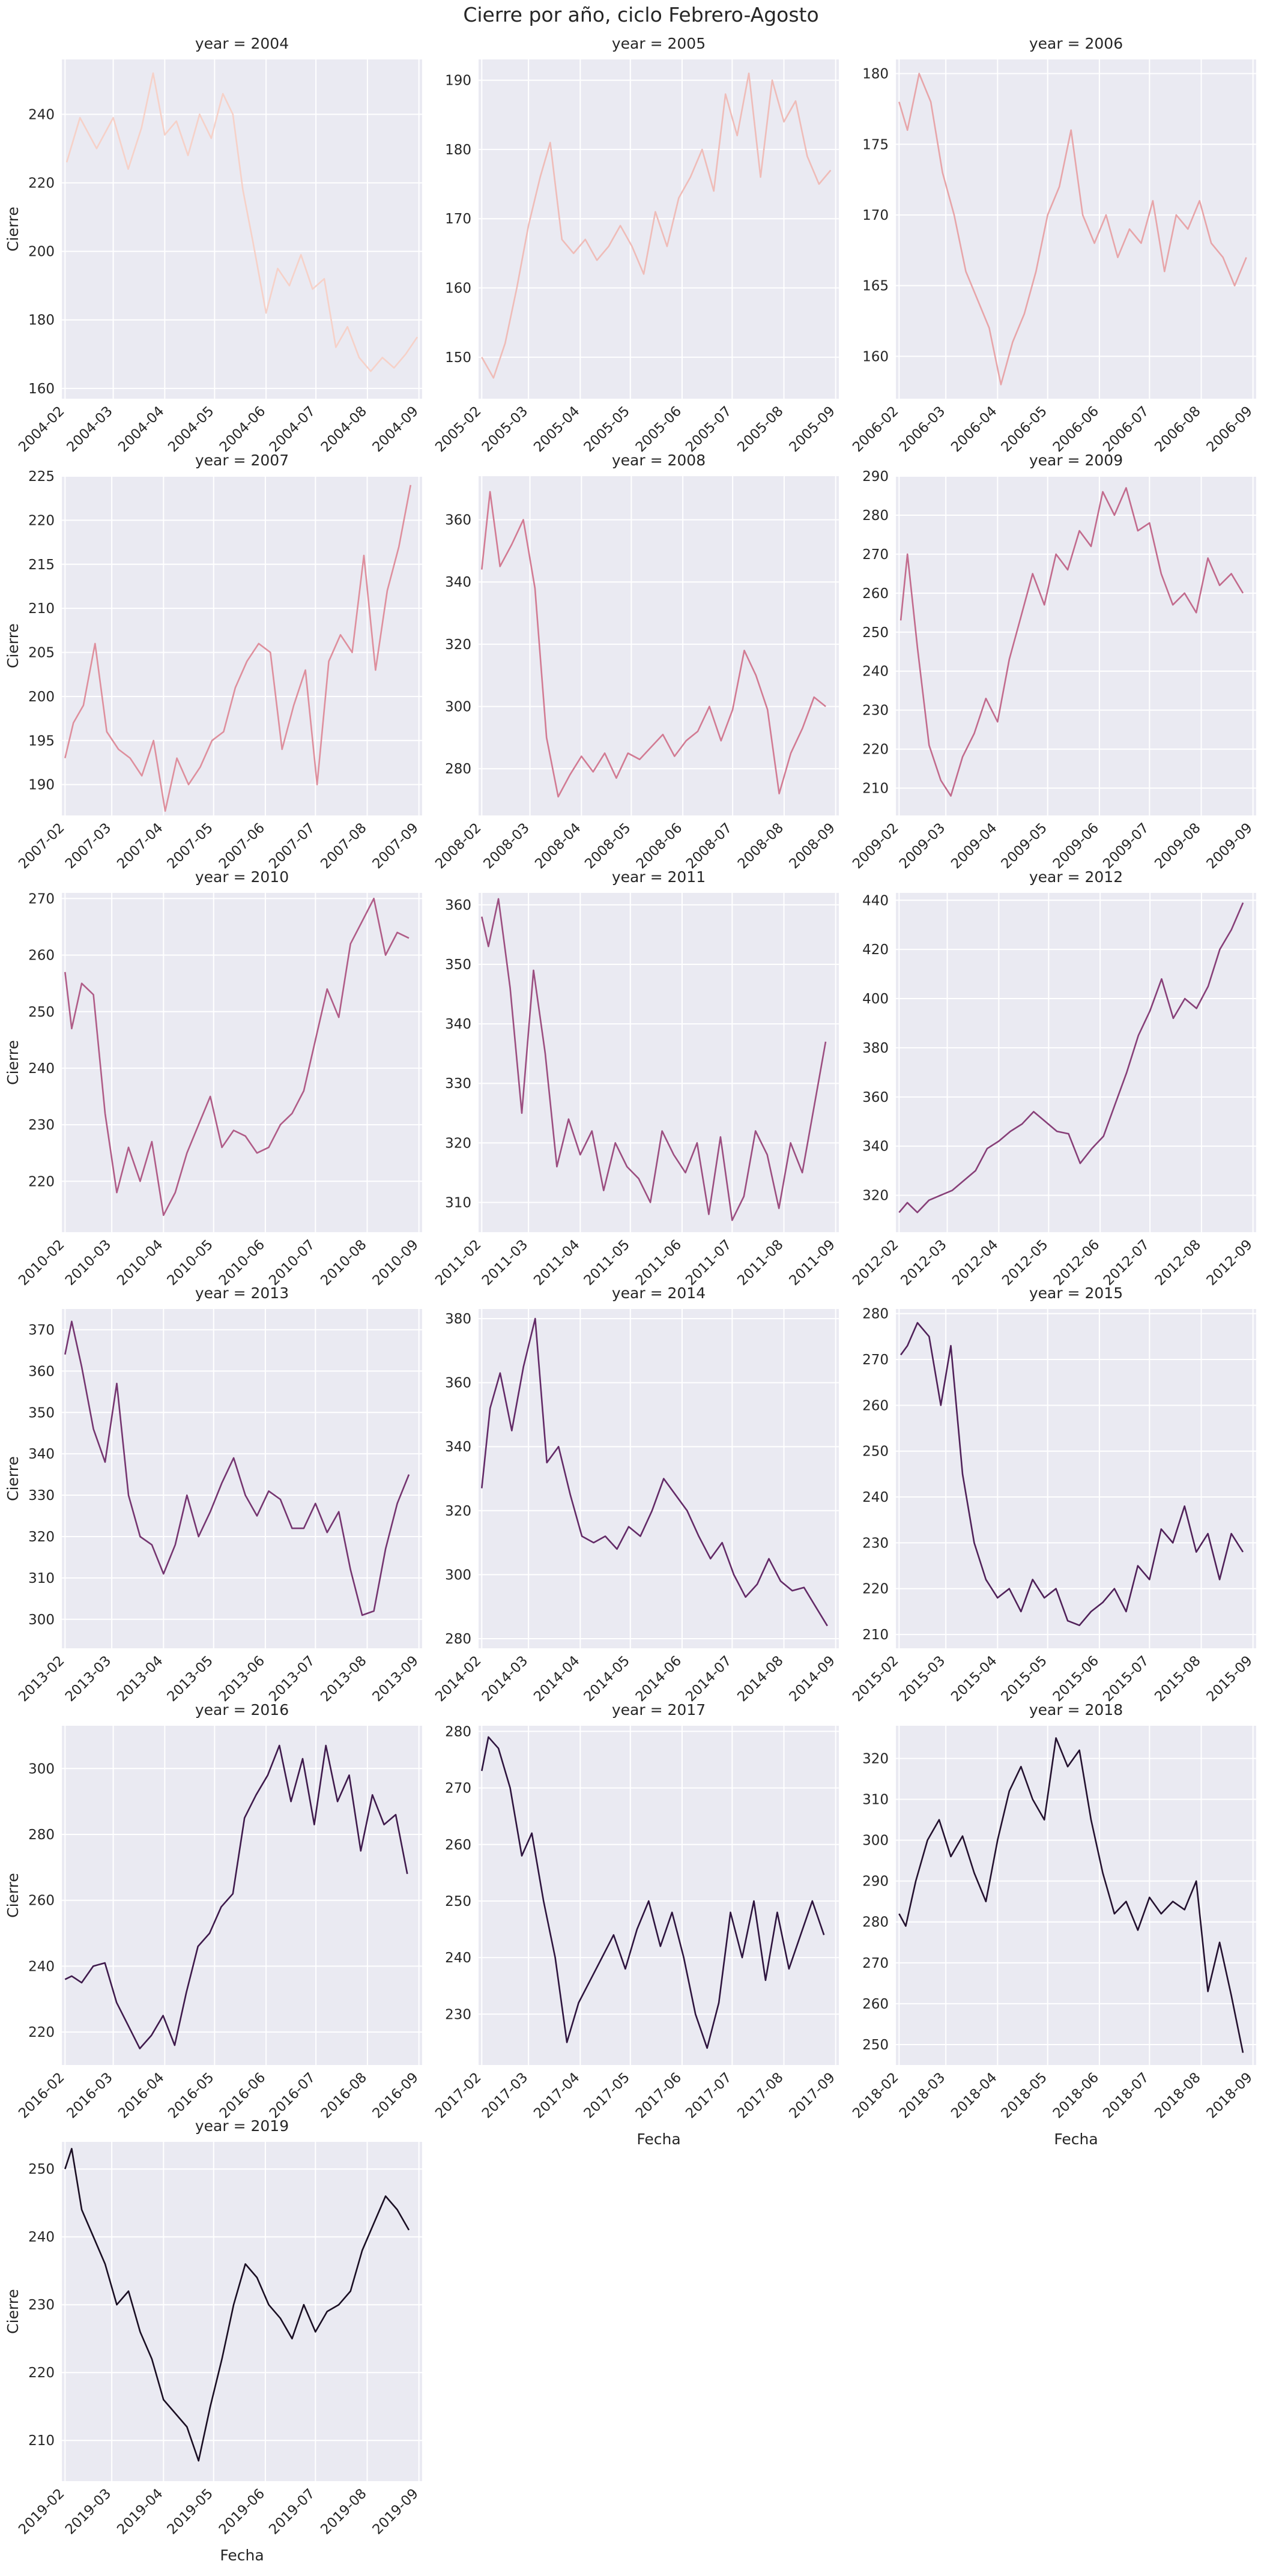  I want to click on panel-title: year = 2008, so click(659, 460).